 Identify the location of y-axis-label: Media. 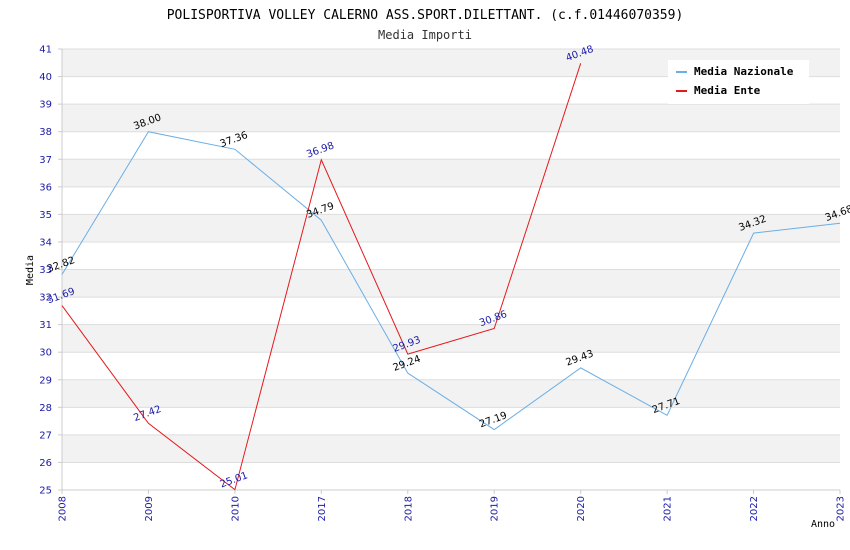
(30, 270).